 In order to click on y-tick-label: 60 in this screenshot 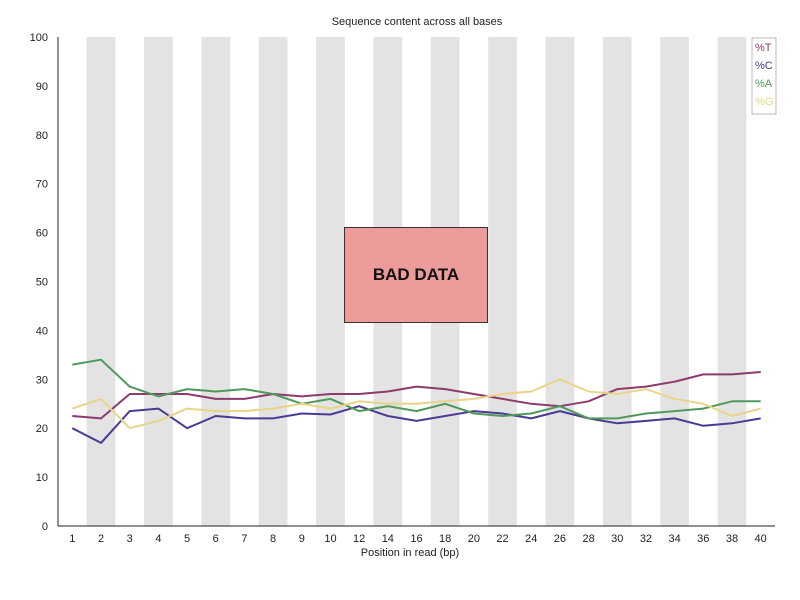, I will do `click(42, 234)`.